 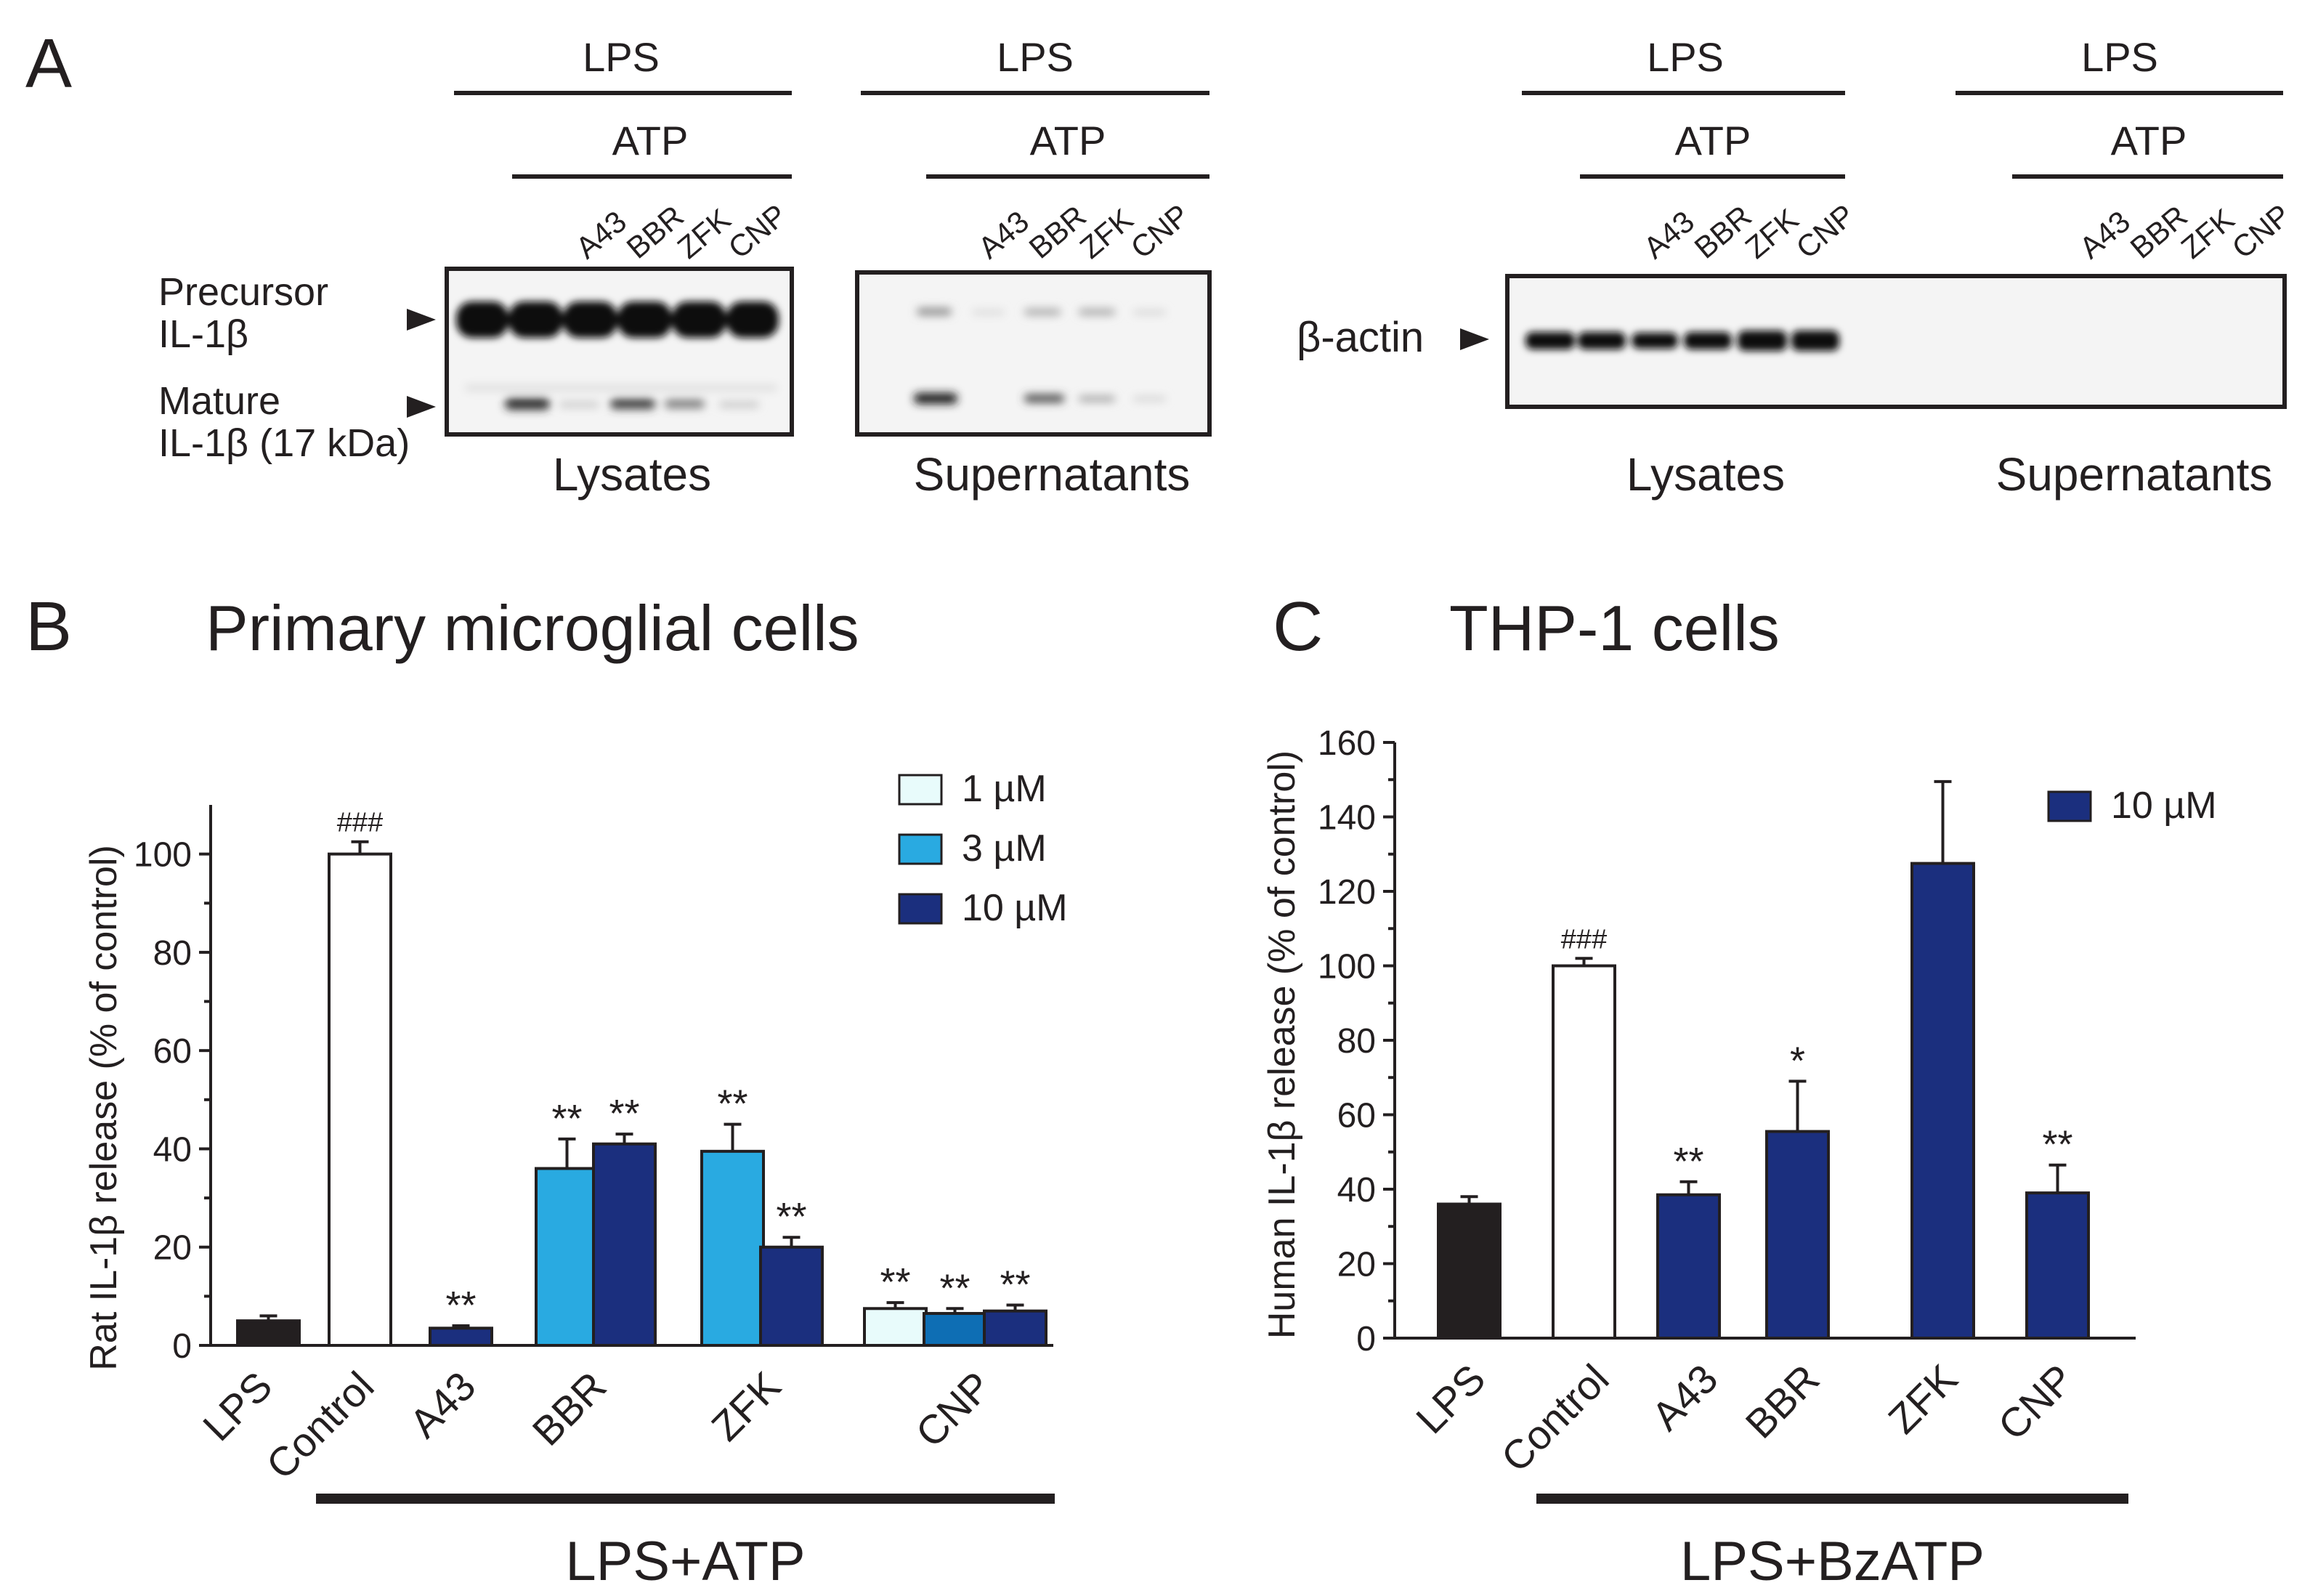 What do you see at coordinates (243, 292) in the screenshot?
I see `precursor-label-line1: Precursor` at bounding box center [243, 292].